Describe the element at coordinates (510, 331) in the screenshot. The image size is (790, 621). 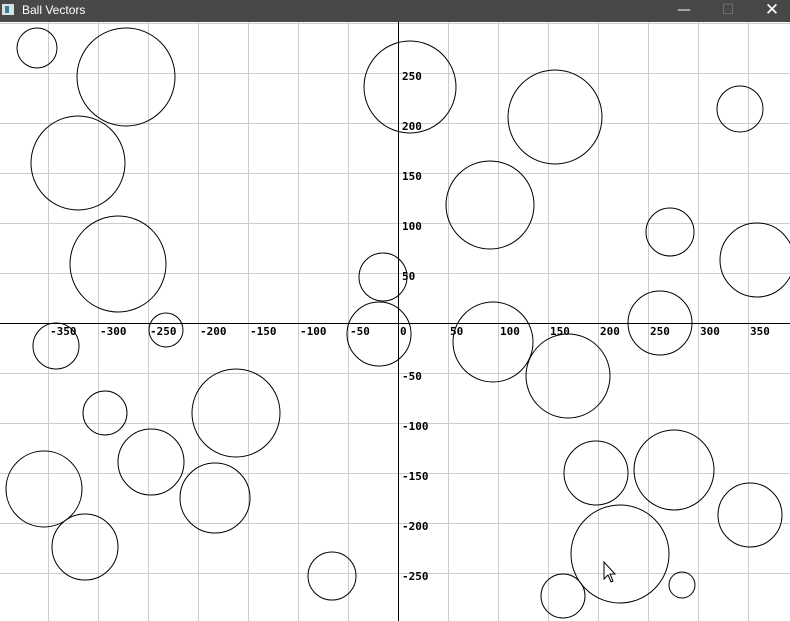
I see `x-tick-label: 100` at that location.